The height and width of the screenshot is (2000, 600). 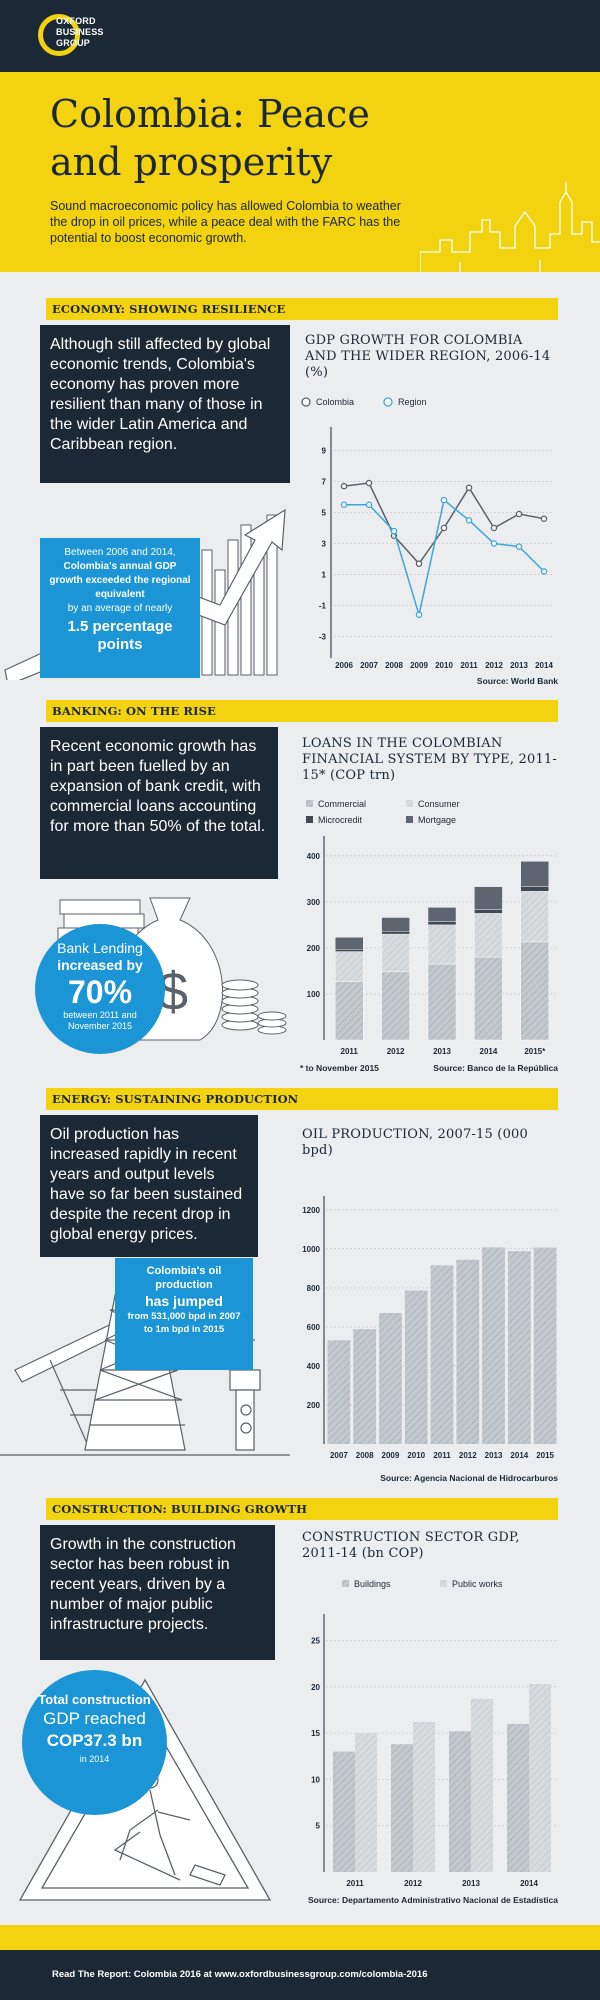 I want to click on x-tick-label: 2007, so click(x=339, y=1455).